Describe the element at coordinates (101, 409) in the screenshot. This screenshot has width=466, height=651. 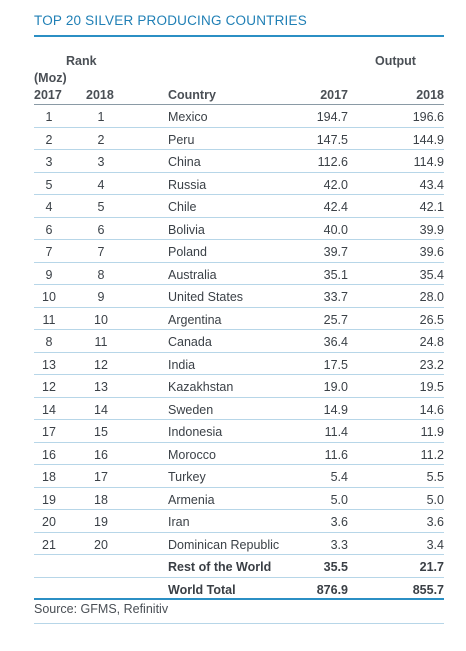
I see `rank-2018-cell: 14` at that location.